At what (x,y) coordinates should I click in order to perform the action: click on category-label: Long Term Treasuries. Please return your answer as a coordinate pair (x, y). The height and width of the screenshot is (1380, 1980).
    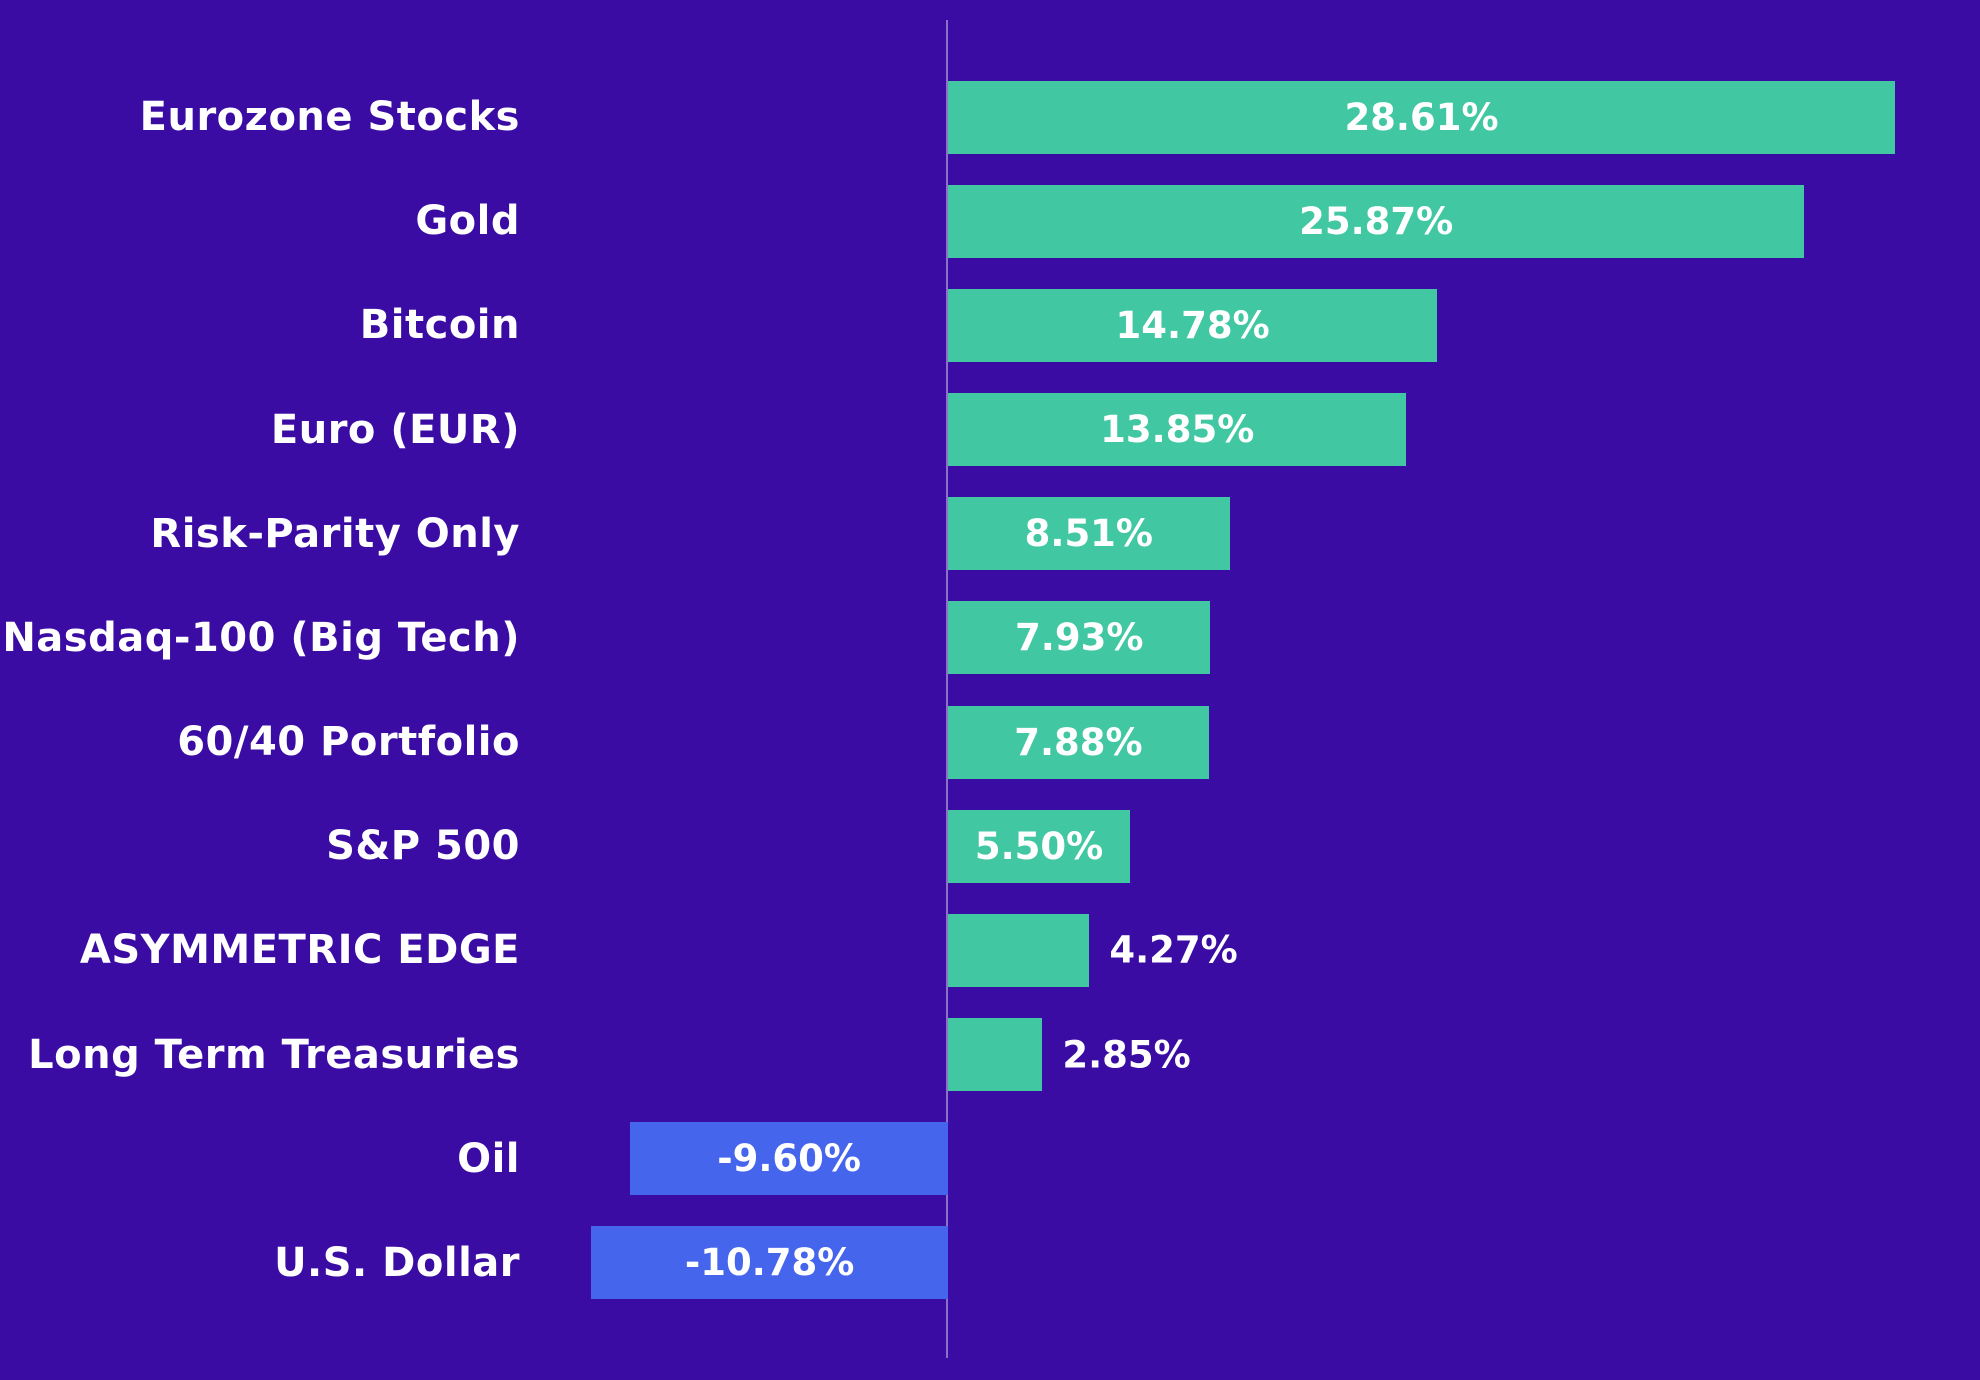
    Looking at the image, I should click on (274, 1054).